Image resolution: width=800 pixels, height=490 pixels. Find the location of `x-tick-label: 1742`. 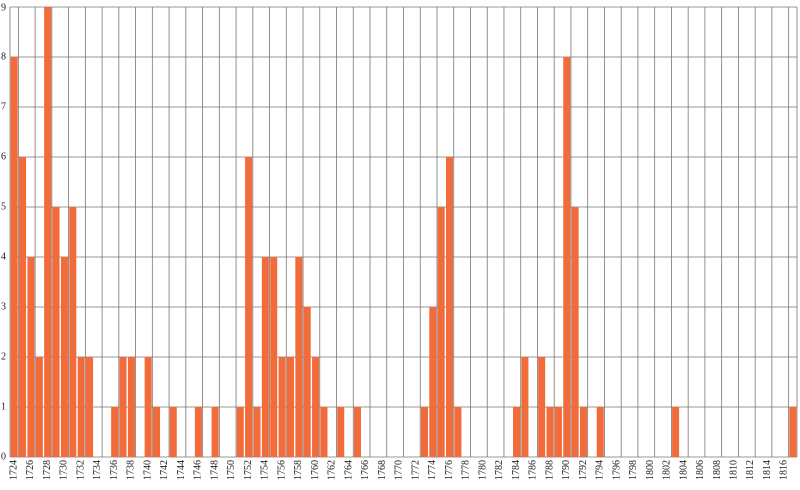

x-tick-label: 1742 is located at coordinates (164, 470).